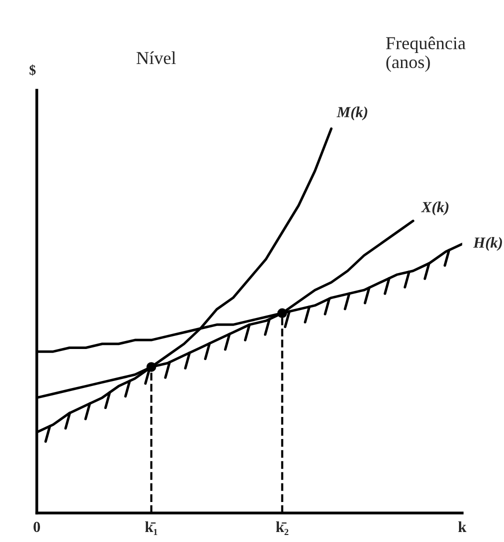  I want to click on x-tick-label: k, so click(462, 526).